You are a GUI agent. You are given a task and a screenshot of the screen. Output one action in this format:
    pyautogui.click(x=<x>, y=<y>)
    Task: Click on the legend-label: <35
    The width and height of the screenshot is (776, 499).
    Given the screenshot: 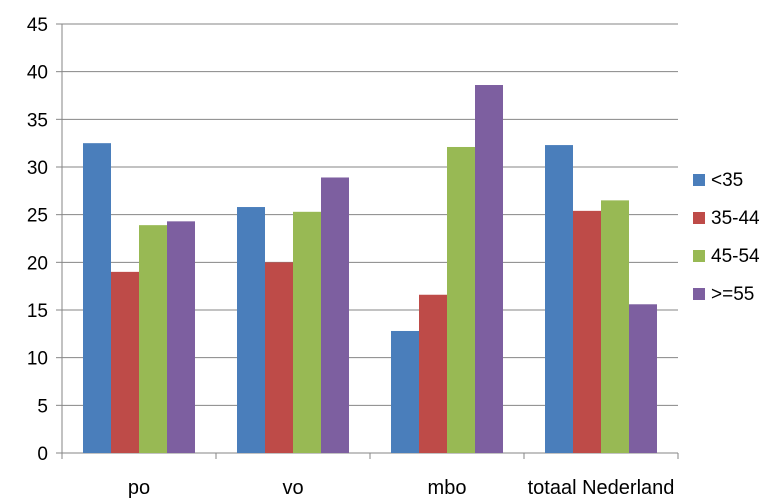 What is the action you would take?
    pyautogui.click(x=727, y=180)
    